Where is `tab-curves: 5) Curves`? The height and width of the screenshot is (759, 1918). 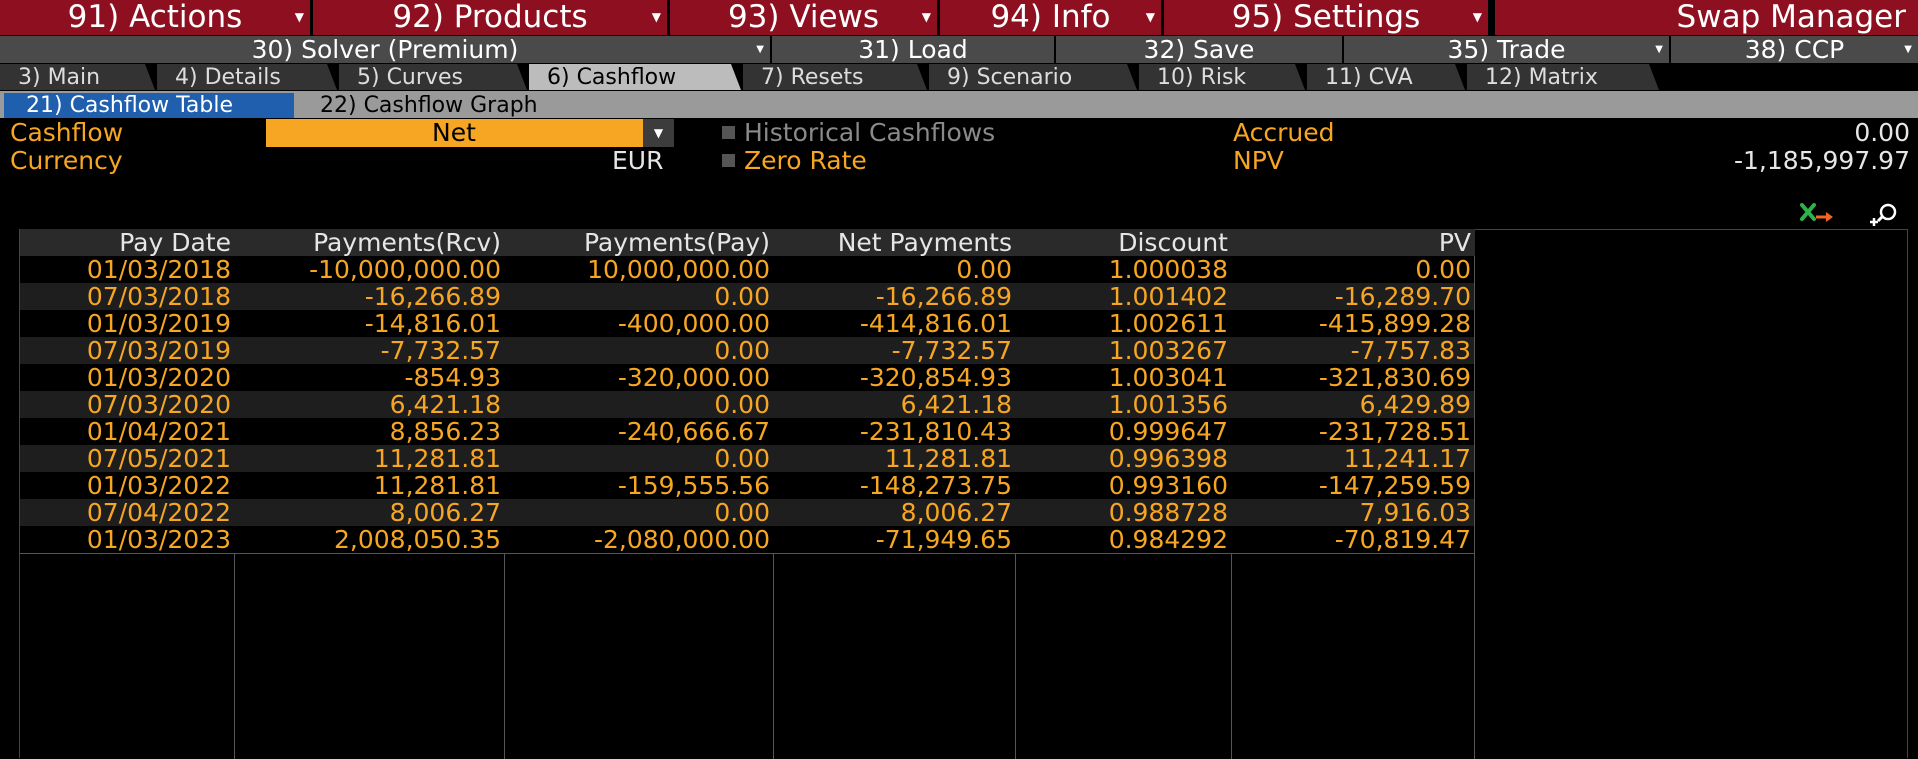
tab-curves: 5) Curves is located at coordinates (433, 77).